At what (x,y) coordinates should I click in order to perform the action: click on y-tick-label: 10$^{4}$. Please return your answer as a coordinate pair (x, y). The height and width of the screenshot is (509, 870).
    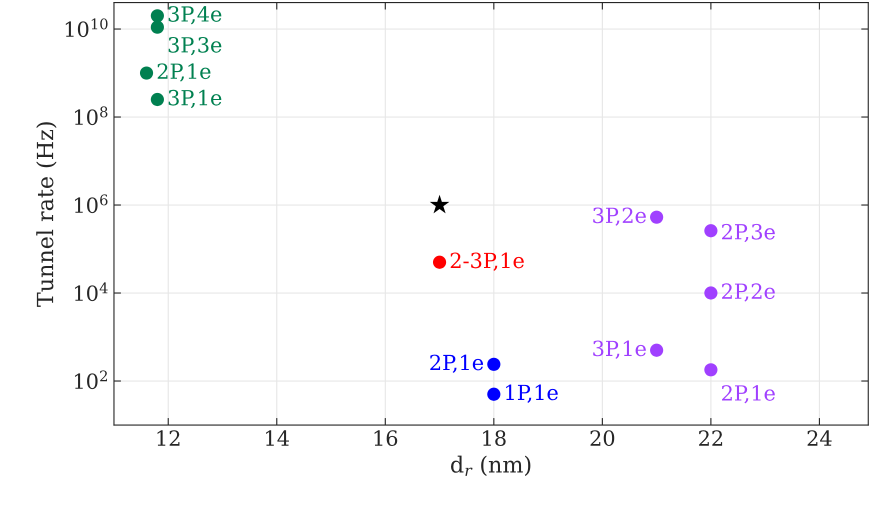
    Looking at the image, I should click on (91, 292).